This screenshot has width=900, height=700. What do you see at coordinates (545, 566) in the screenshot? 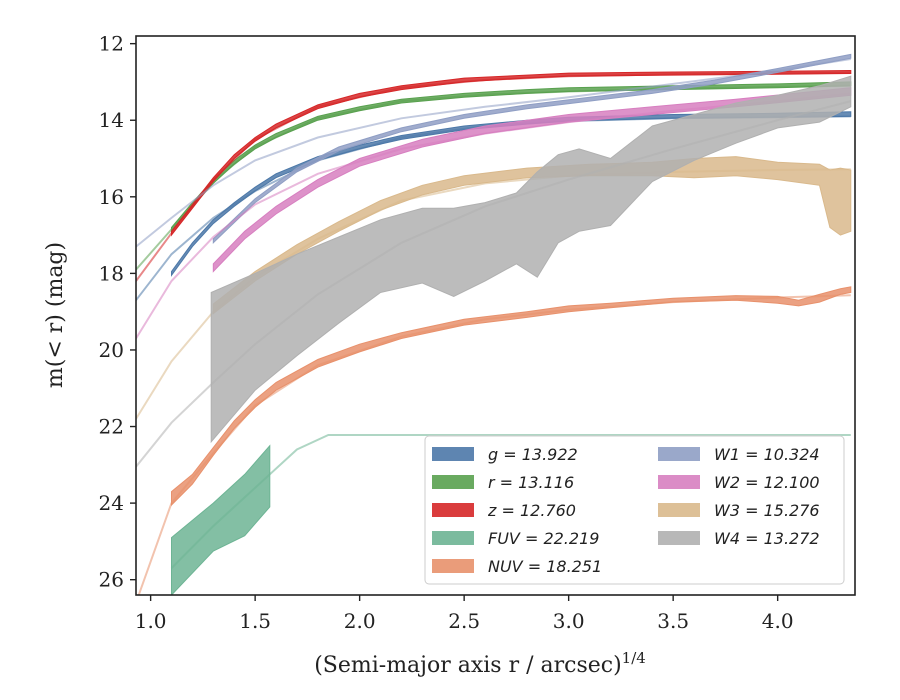
I see `legend-label-nuv: NUV = 18.251` at bounding box center [545, 566].